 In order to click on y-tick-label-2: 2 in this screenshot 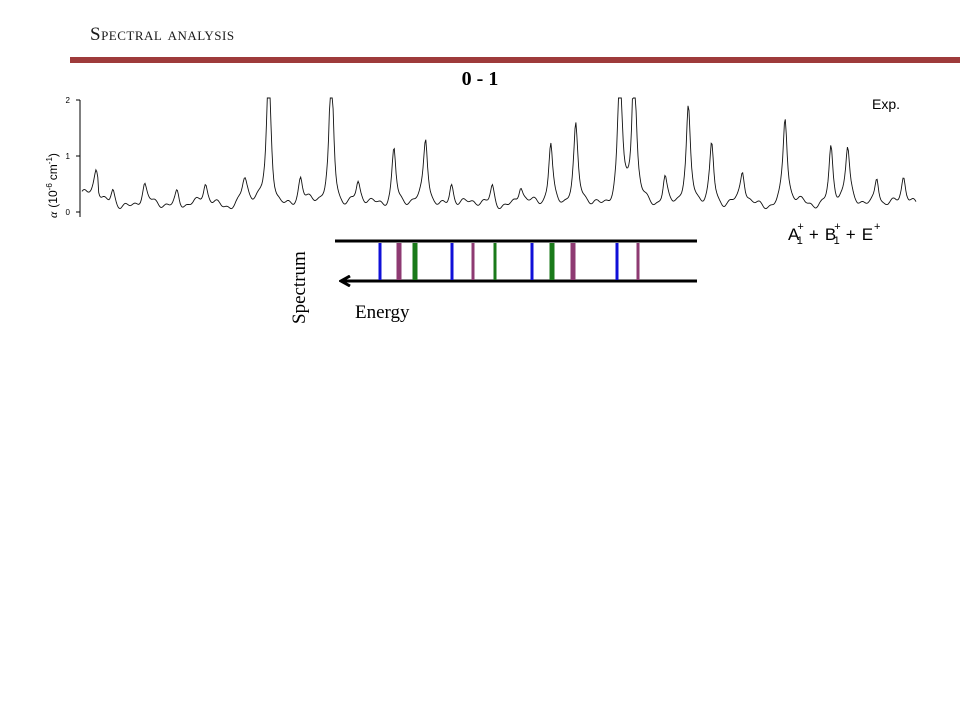, I will do `click(68, 100)`.